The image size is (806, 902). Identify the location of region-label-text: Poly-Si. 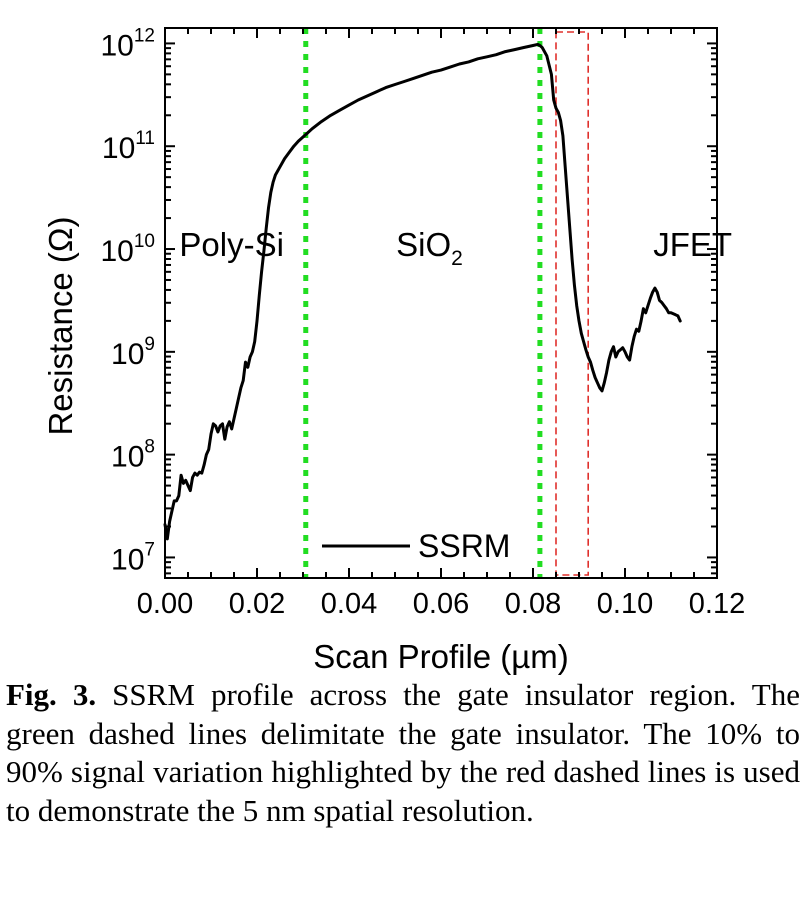
(231, 244).